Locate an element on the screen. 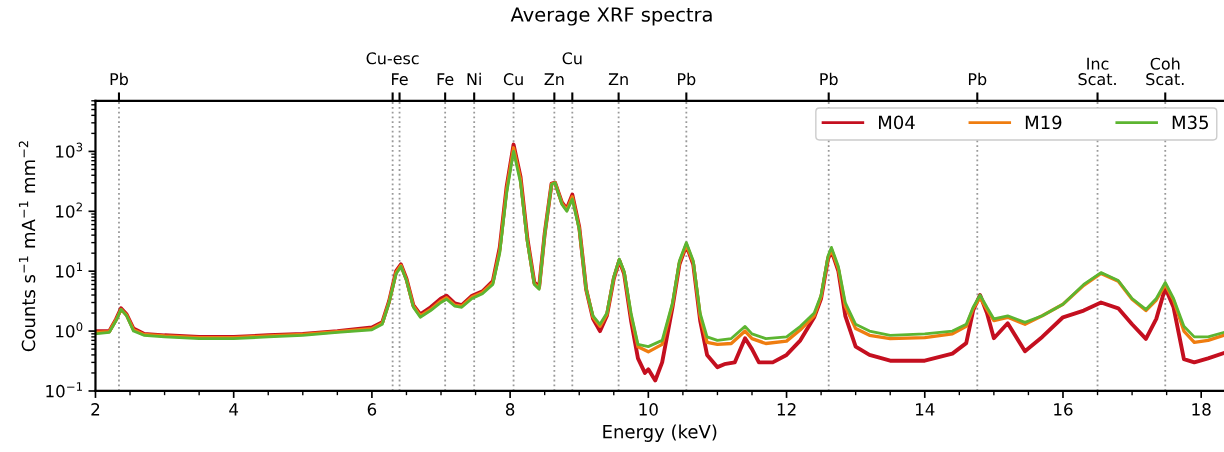  x-tick-label: 12 is located at coordinates (786, 409).